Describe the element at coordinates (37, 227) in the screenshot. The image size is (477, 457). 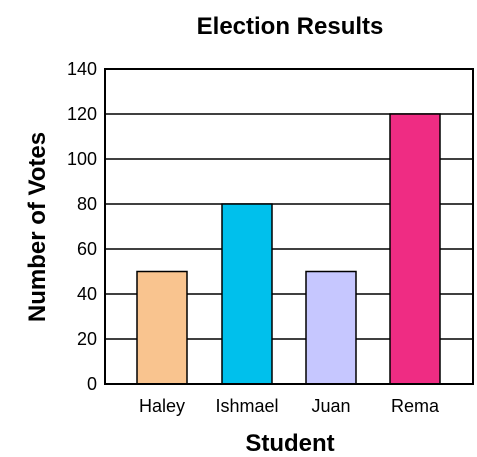
I see `y-axis-label: Number of Votes` at that location.